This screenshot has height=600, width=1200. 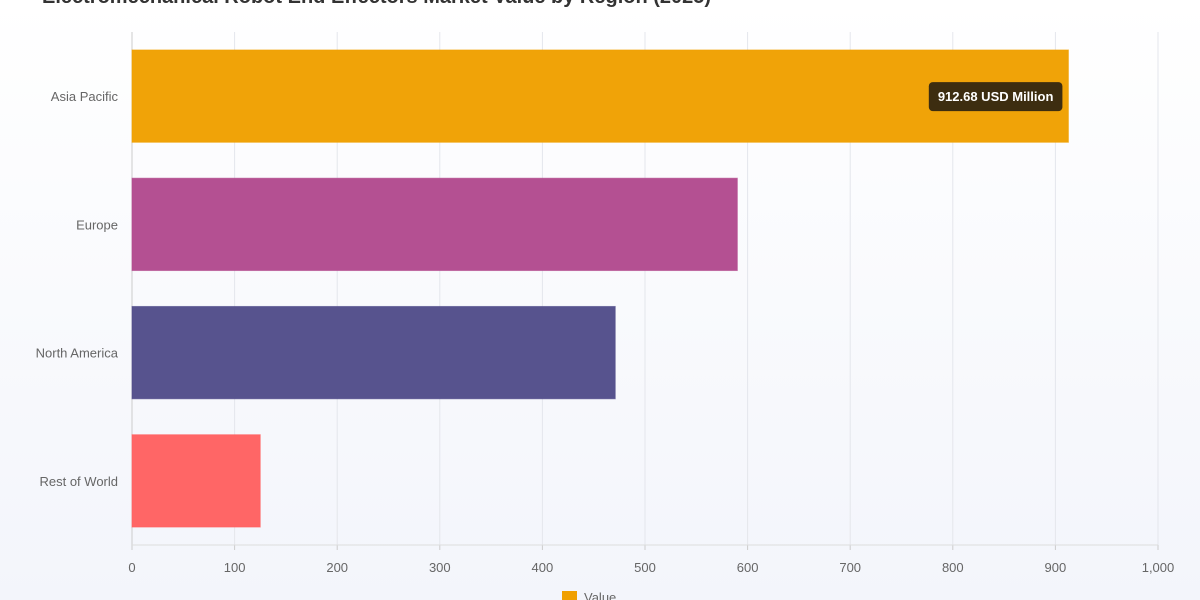 I want to click on x-tick-label: 200, so click(x=337, y=567).